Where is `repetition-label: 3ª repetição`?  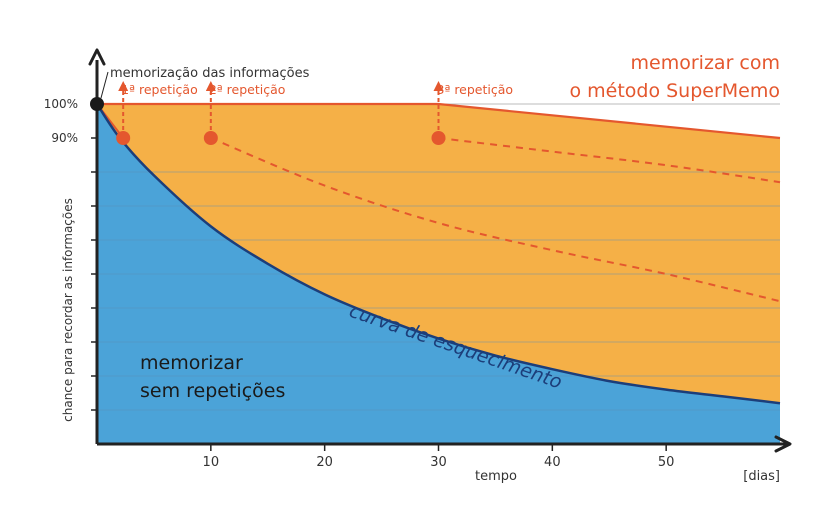 repetition-label: 3ª repetição is located at coordinates (475, 89).